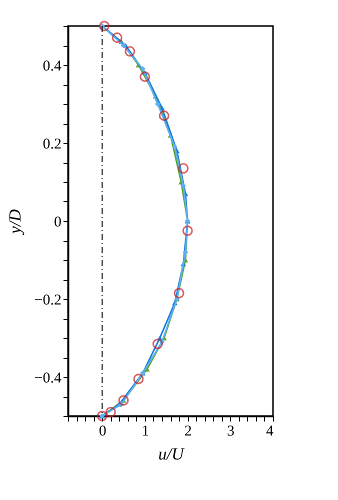 This screenshot has width=338, height=500. I want to click on y-tick-label: 0, so click(58, 222).